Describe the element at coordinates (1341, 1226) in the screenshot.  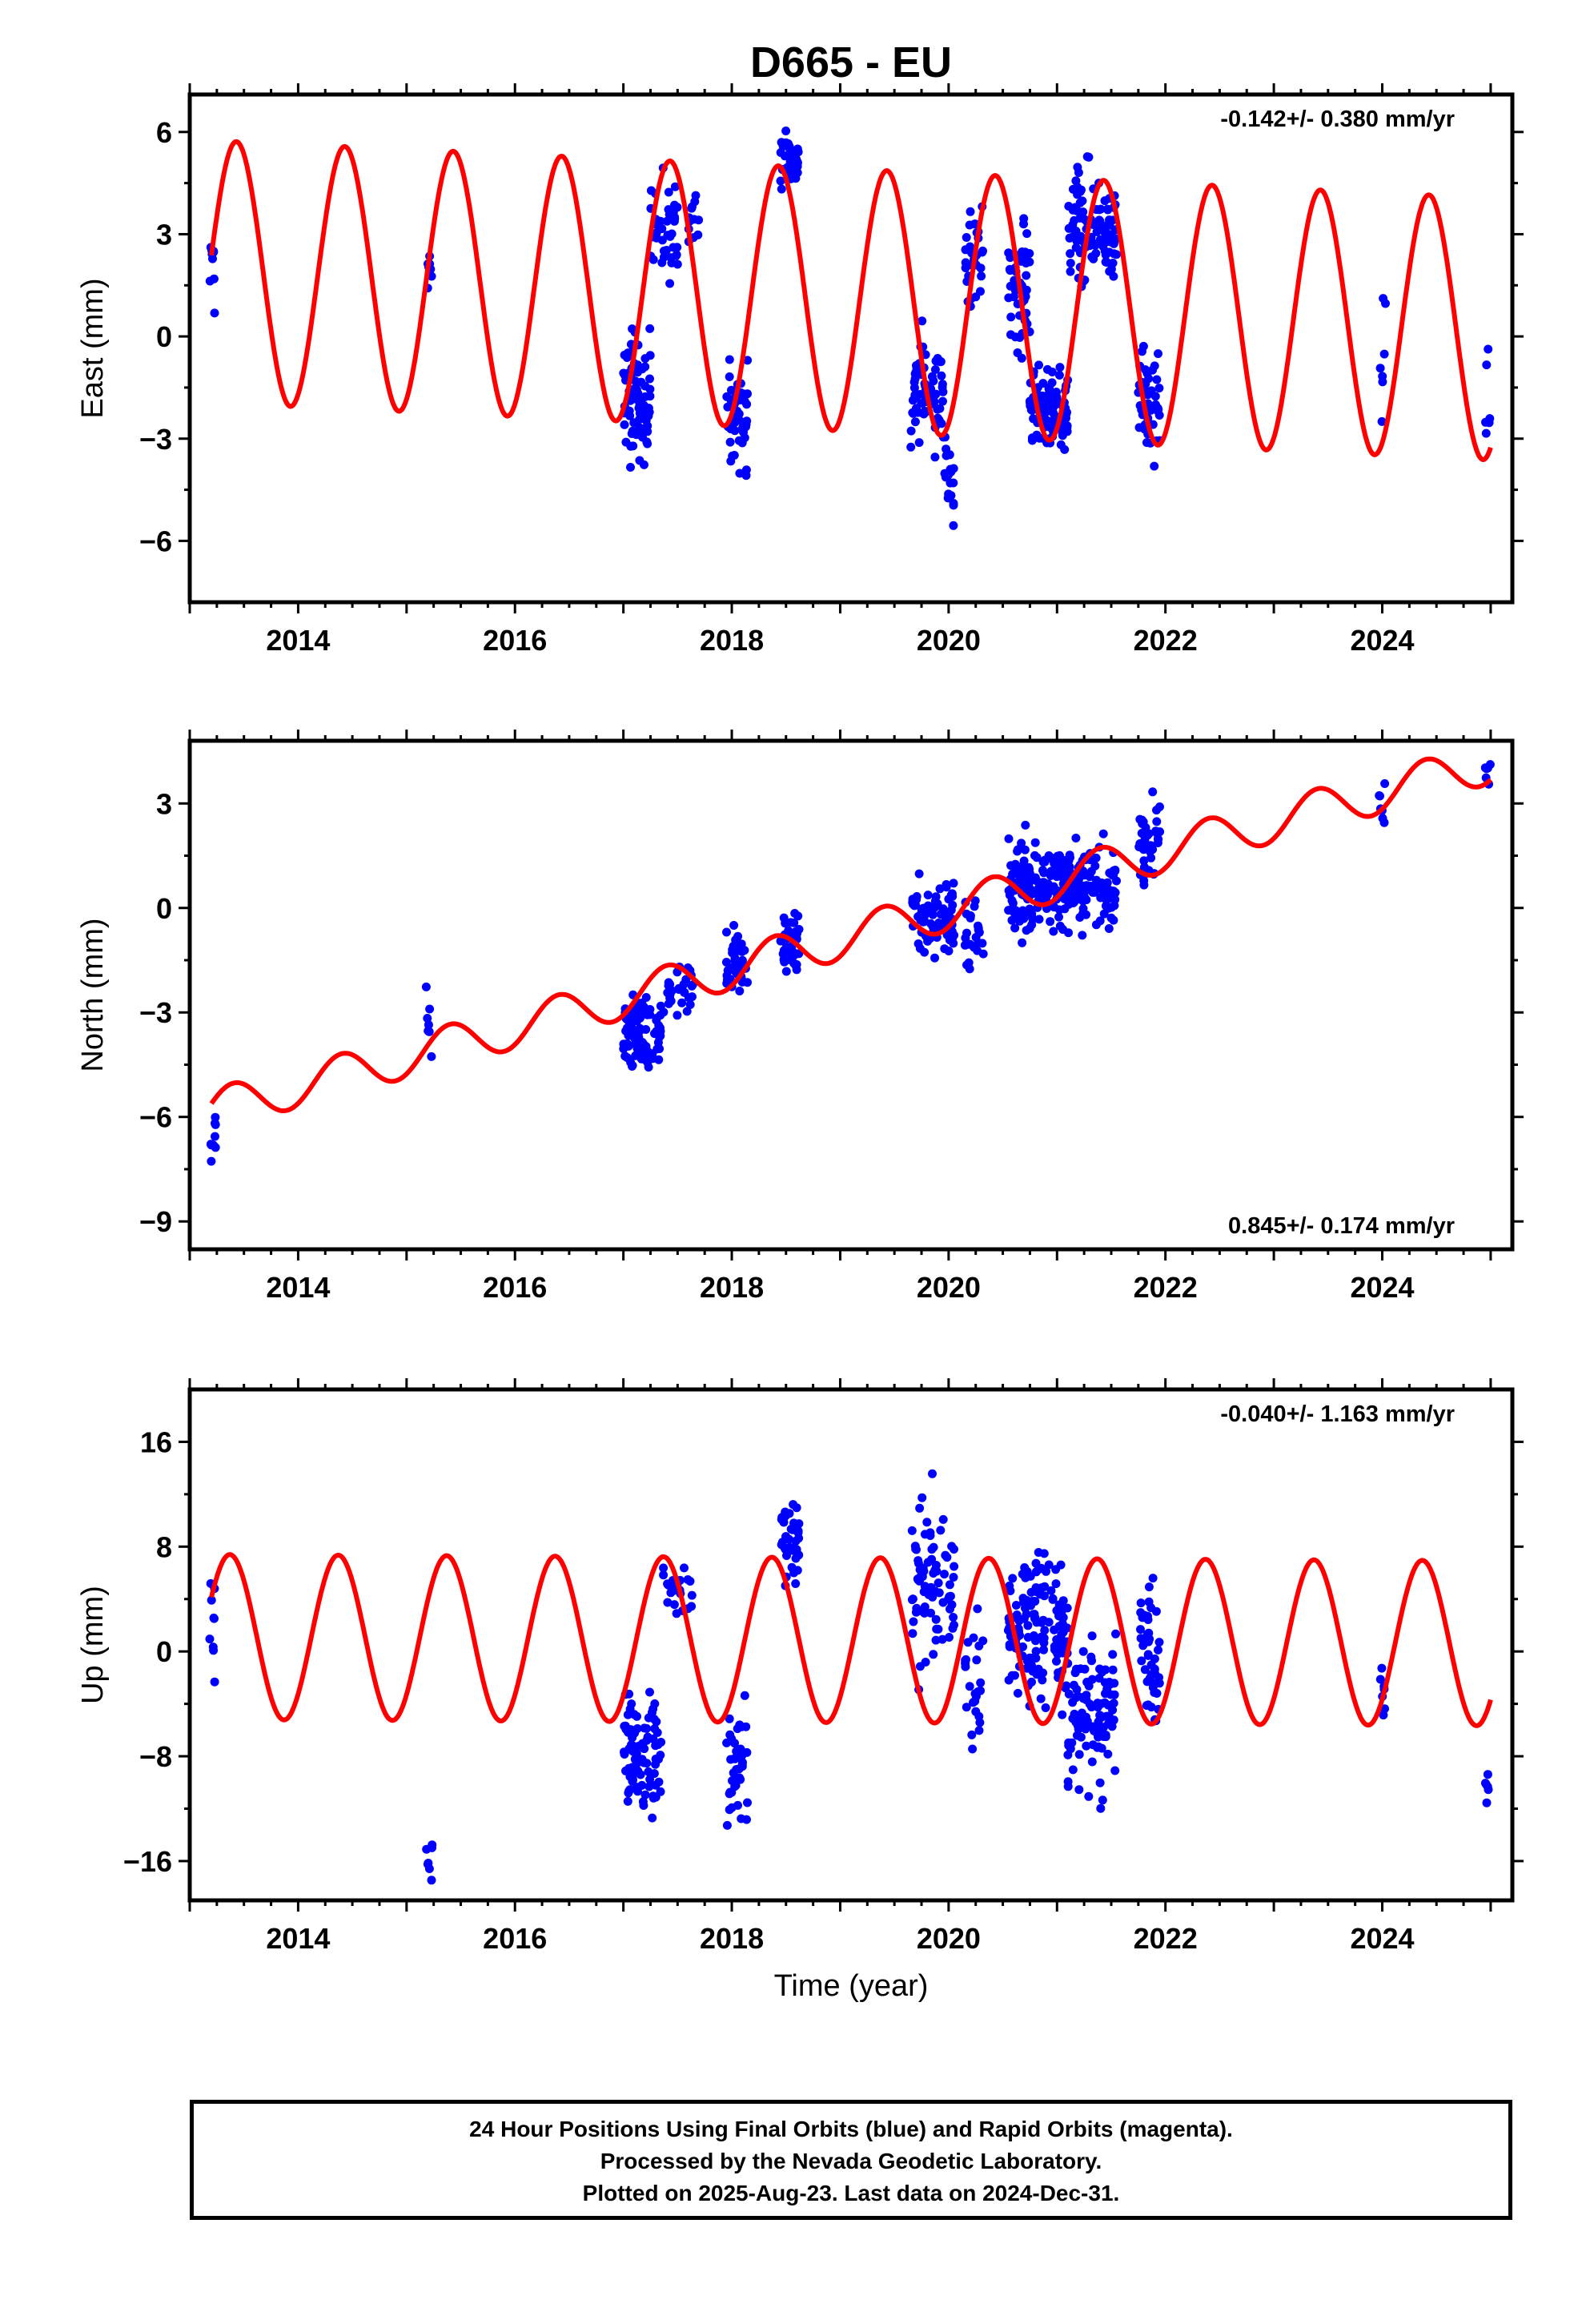
I see `rate-annotation-north: 0.845+/- 0.174 mm/yr` at that location.